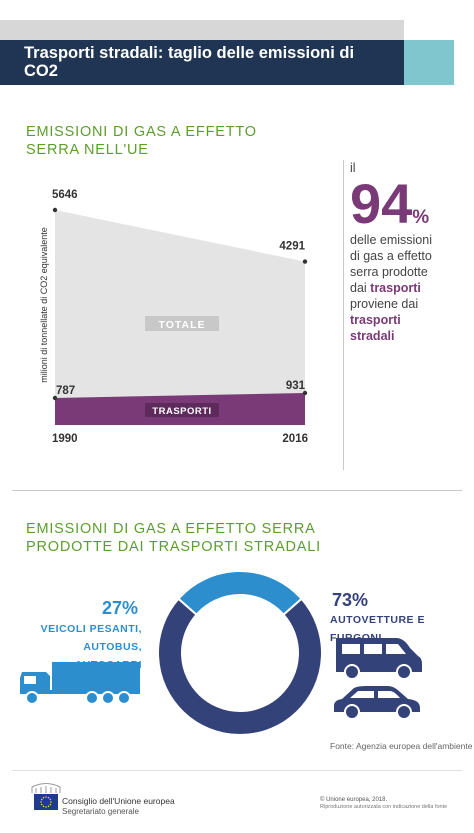 The width and height of the screenshot is (474, 833). What do you see at coordinates (44, 305) in the screenshot?
I see `y-axis-label: milioni di tonnellate di CO2 equivalente` at bounding box center [44, 305].